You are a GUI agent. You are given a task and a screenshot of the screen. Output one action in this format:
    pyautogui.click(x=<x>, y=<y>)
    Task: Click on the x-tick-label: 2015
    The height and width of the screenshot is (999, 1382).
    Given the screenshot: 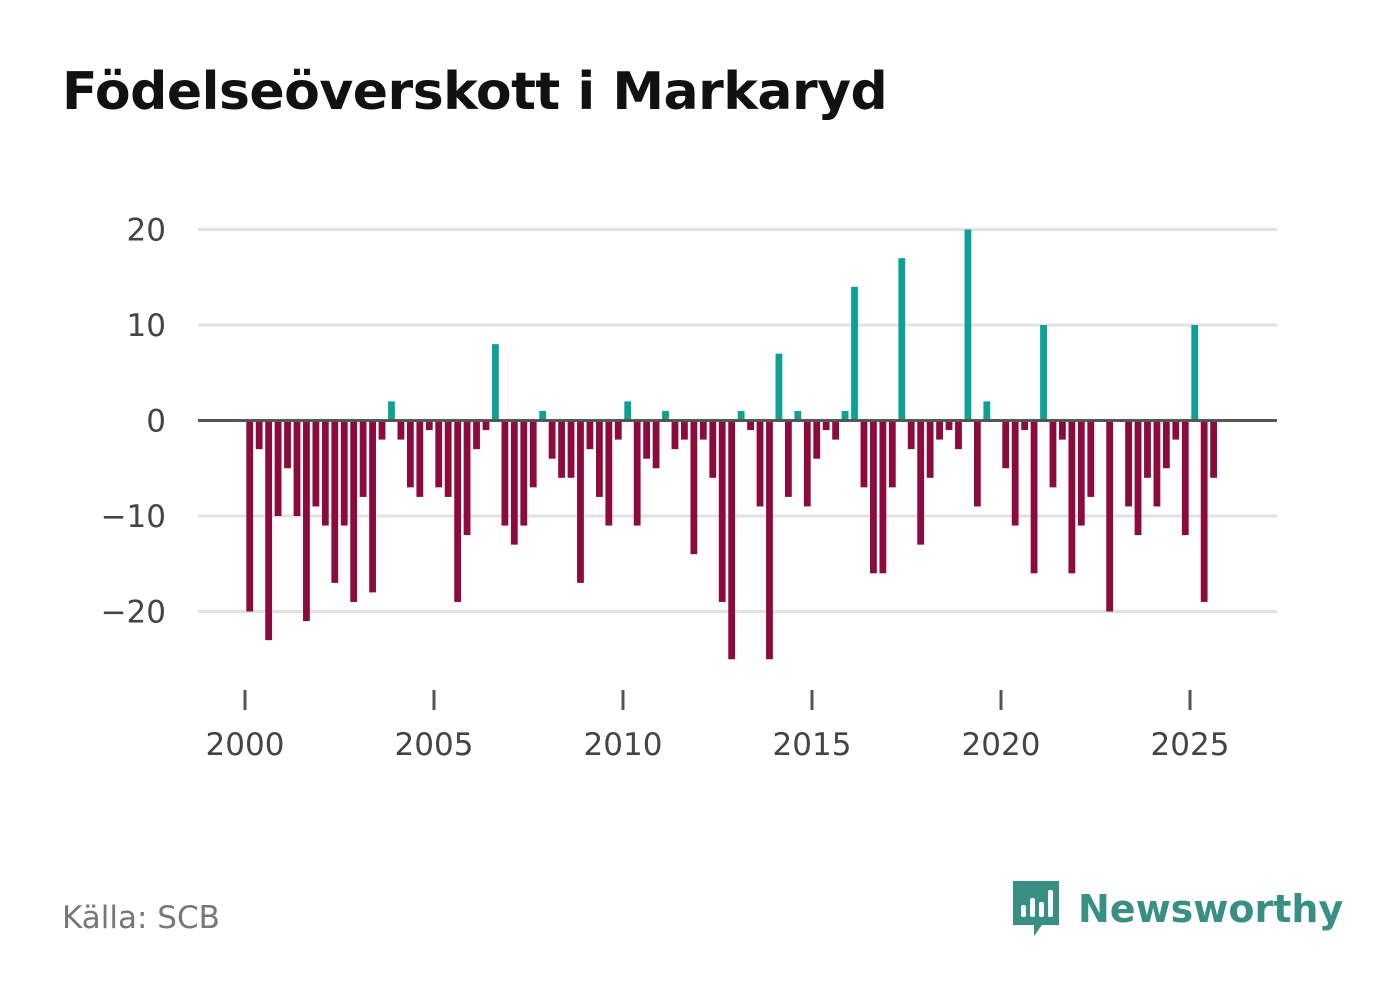 What is the action you would take?
    pyautogui.click(x=812, y=745)
    